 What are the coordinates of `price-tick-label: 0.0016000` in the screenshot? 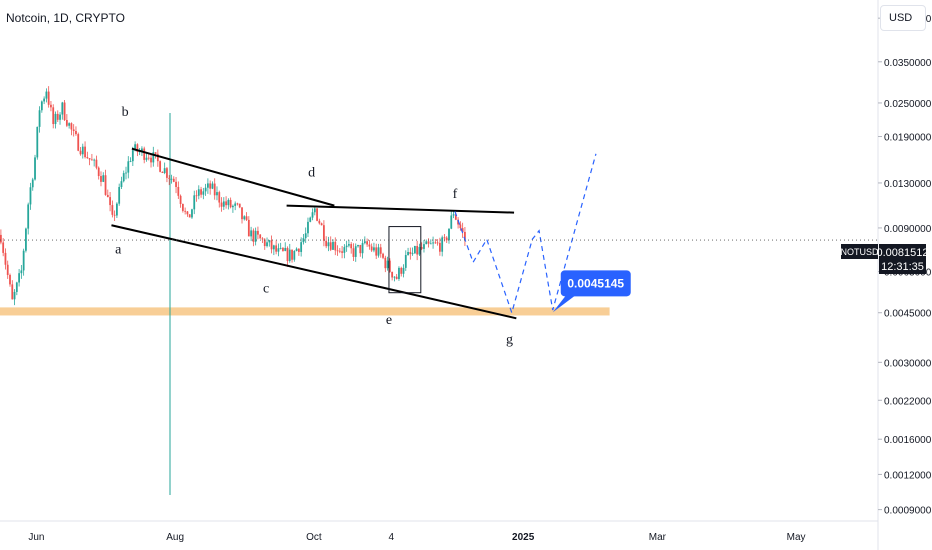 It's located at (908, 440).